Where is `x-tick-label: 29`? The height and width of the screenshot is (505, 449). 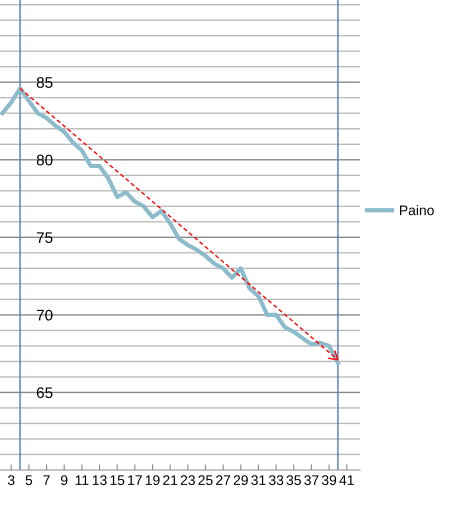 x-tick-label: 29 is located at coordinates (241, 480).